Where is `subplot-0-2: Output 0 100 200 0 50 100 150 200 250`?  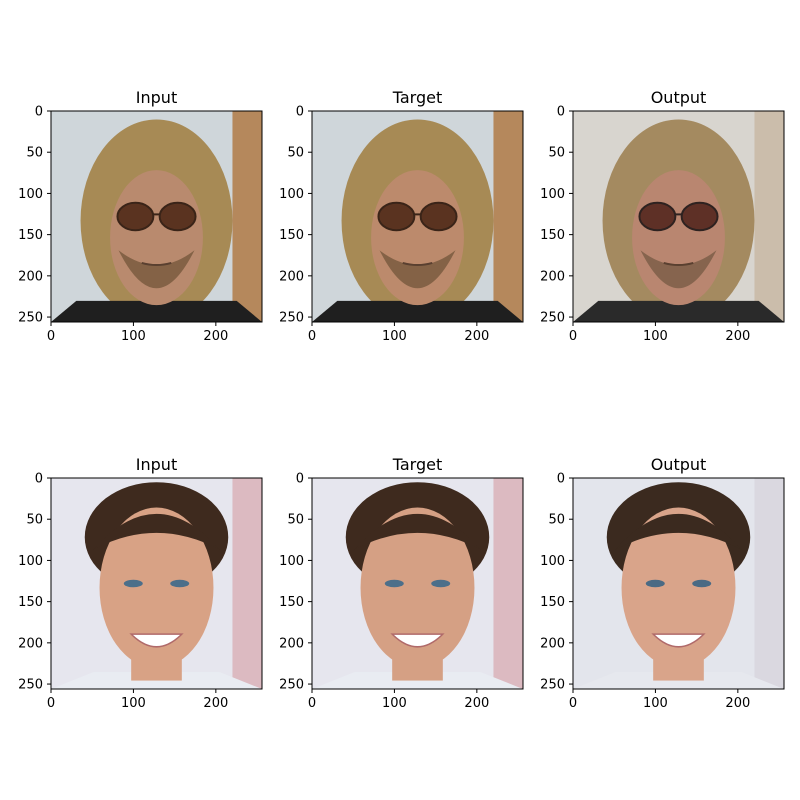
subplot-0-2: Output 0 100 200 0 50 100 150 200 250 is located at coordinates (662, 216).